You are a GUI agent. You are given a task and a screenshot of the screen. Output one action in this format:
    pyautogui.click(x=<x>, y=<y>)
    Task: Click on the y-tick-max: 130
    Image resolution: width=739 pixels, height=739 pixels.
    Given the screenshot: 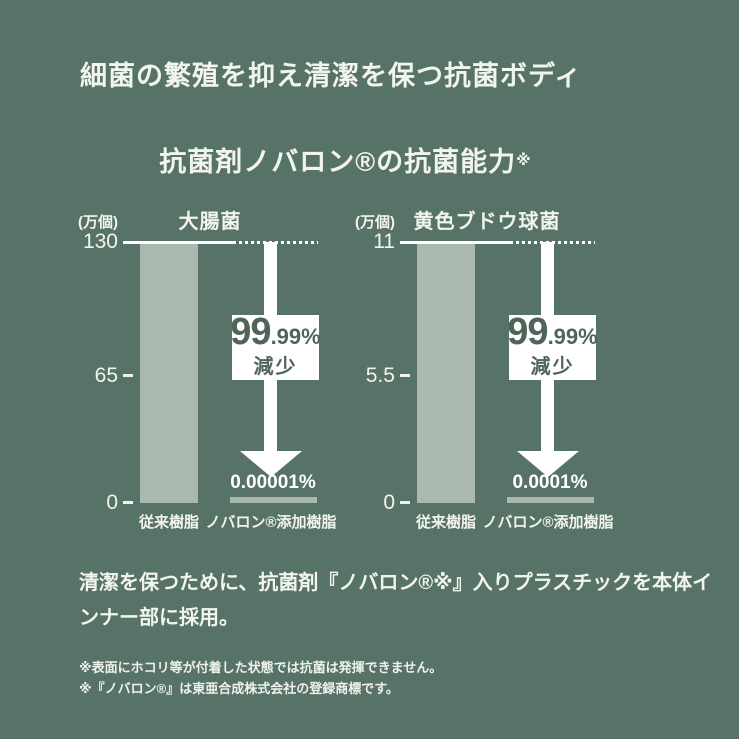 What is the action you would take?
    pyautogui.click(x=100, y=241)
    